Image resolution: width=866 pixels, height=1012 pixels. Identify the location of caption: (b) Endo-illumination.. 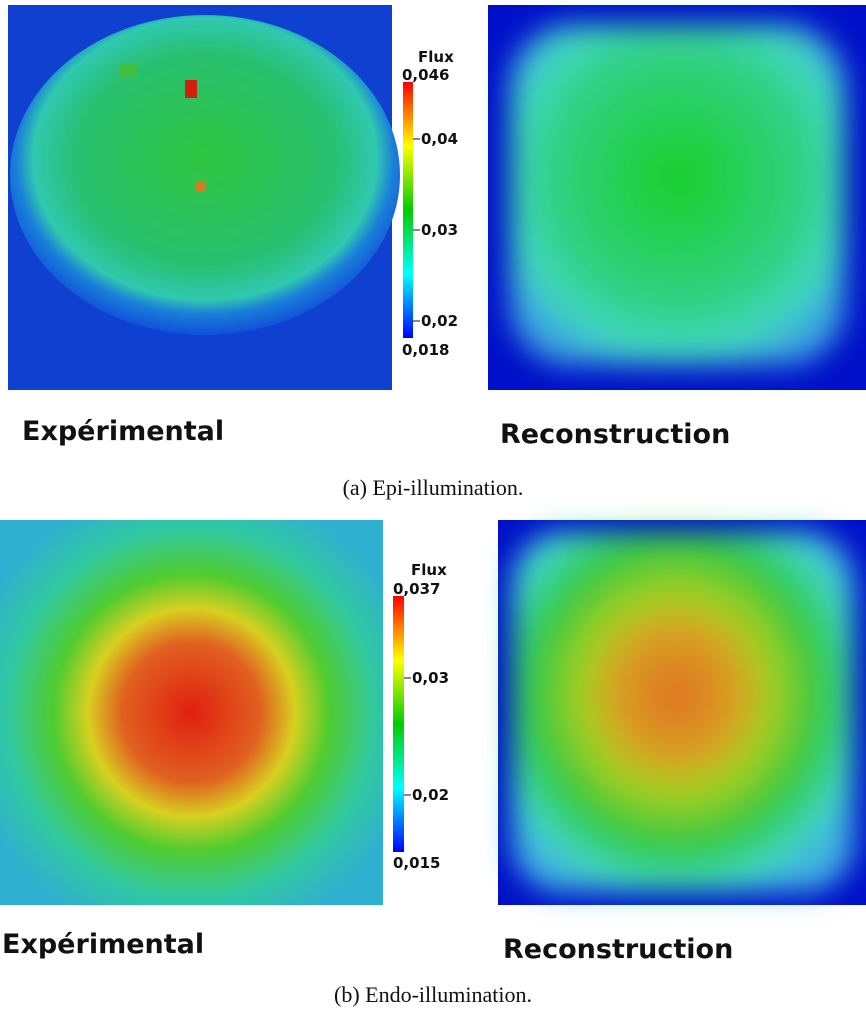
(433, 994).